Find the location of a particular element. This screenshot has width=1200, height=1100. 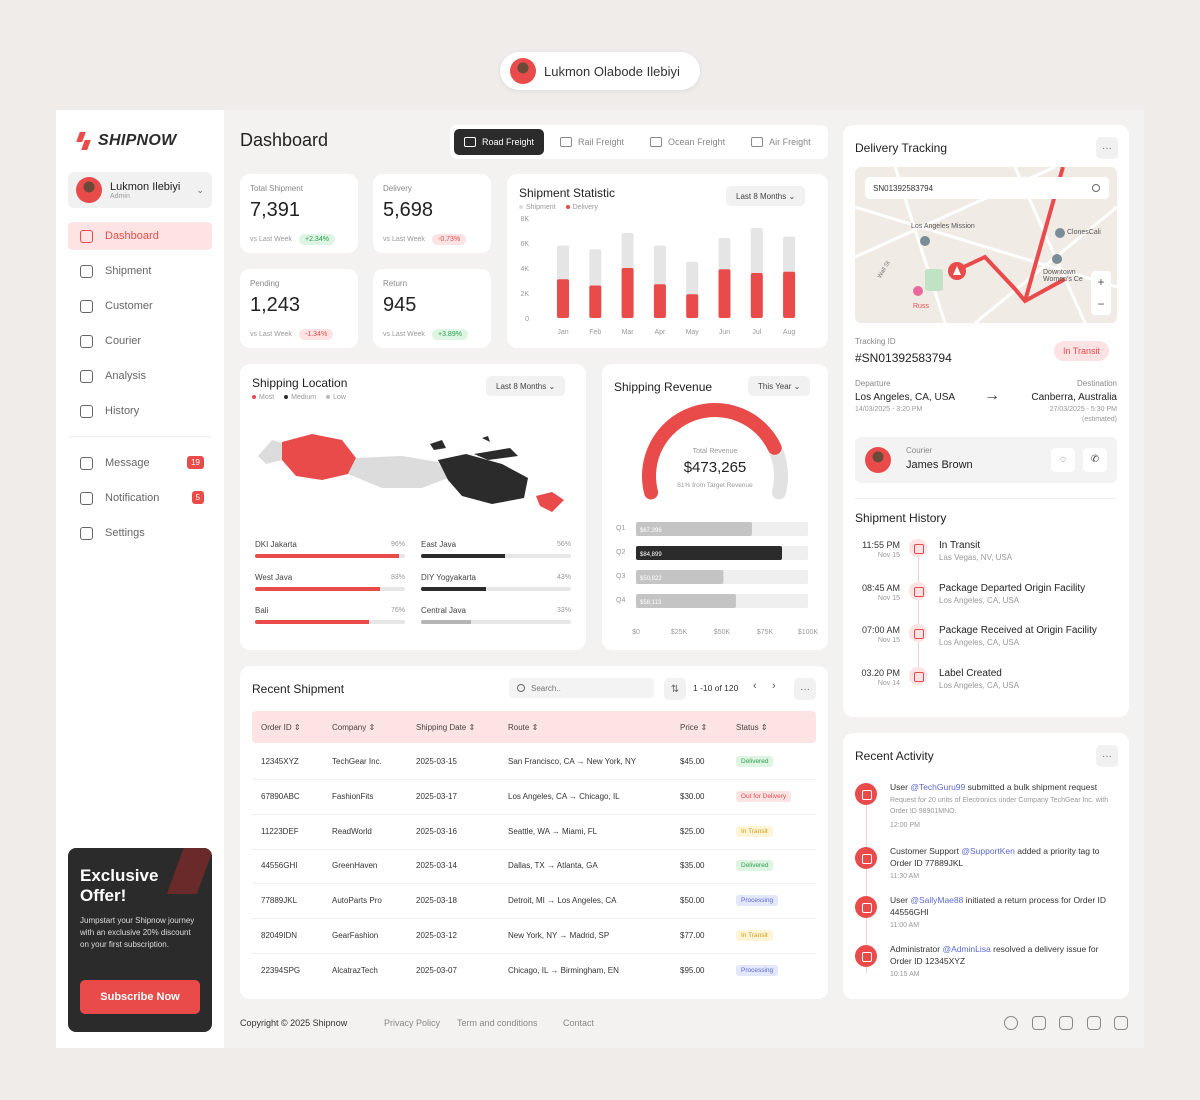

x-icon is located at coordinates (1038, 1023).